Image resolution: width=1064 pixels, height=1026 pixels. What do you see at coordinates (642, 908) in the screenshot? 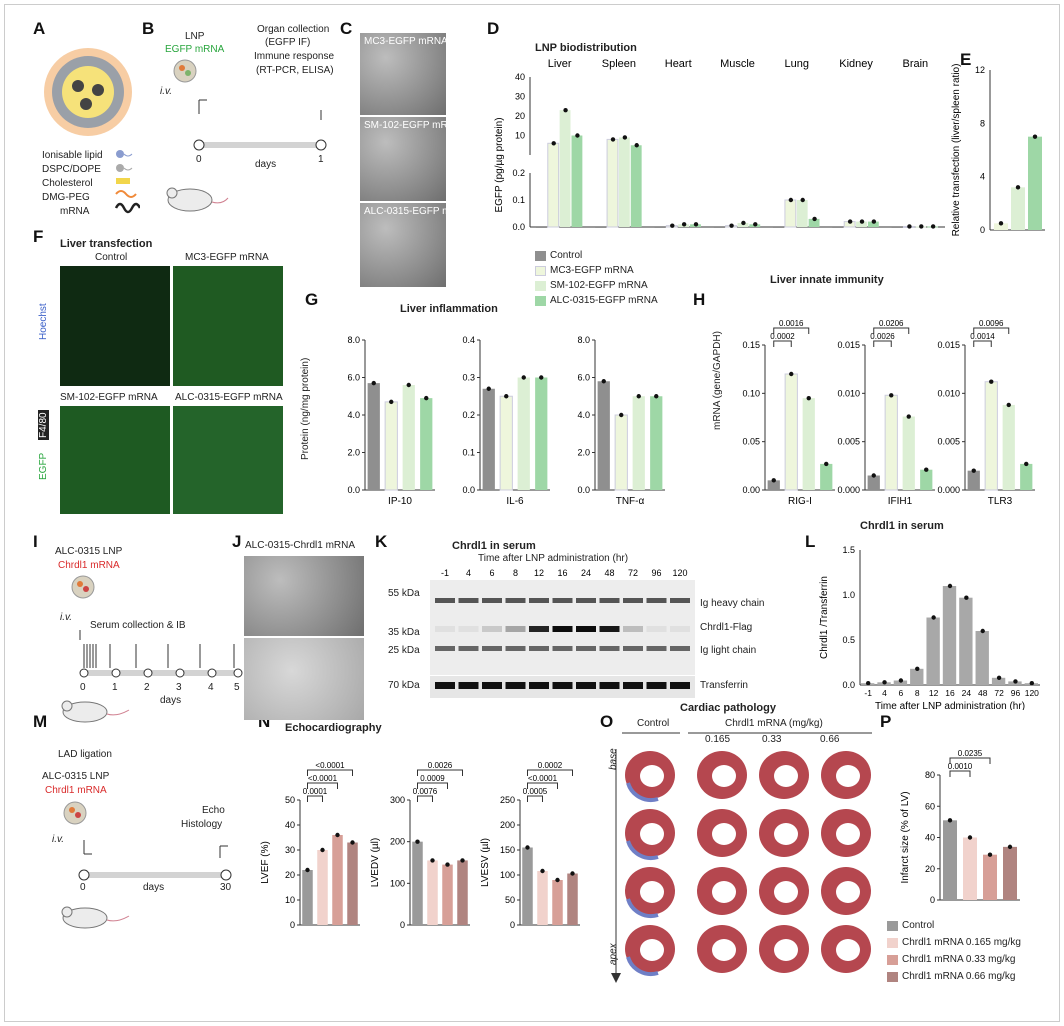
I see `infarct-region` at bounding box center [642, 908].